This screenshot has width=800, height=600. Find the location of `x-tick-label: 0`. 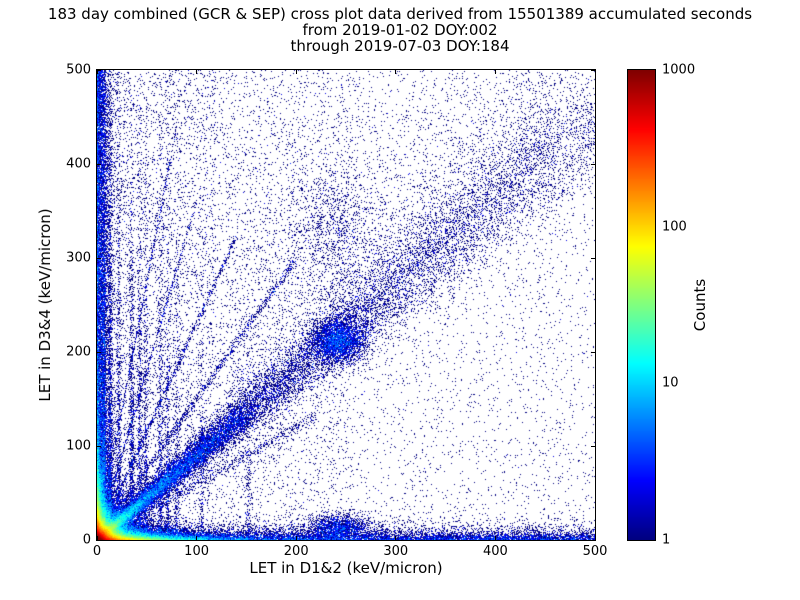

x-tick-label: 0 is located at coordinates (97, 551).